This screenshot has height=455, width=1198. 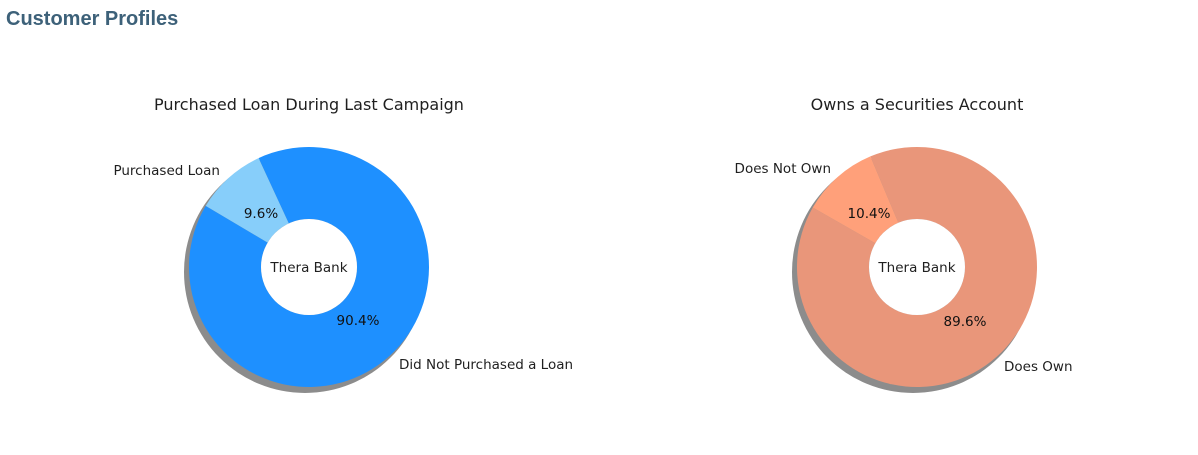 What do you see at coordinates (261, 214) in the screenshot?
I see `percentage-label: 9.6%` at bounding box center [261, 214].